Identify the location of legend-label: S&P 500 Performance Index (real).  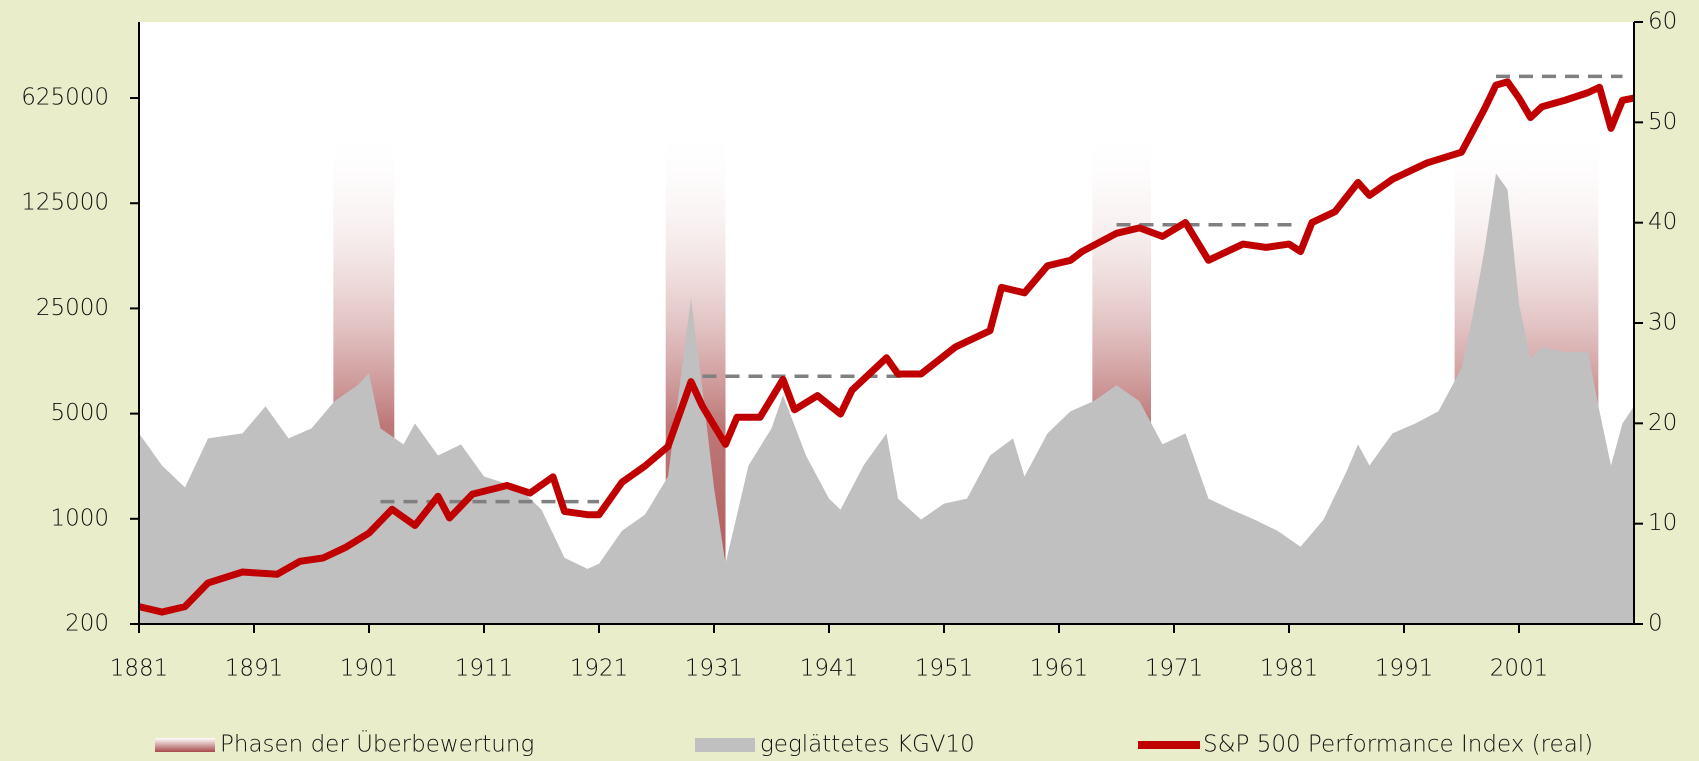
(1398, 745).